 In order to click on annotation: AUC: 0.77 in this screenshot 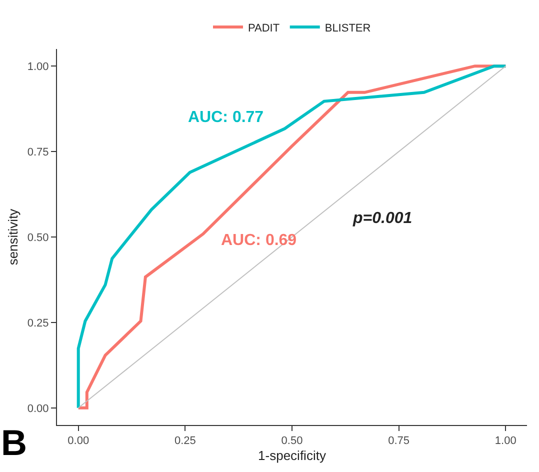, I will do `click(226, 117)`.